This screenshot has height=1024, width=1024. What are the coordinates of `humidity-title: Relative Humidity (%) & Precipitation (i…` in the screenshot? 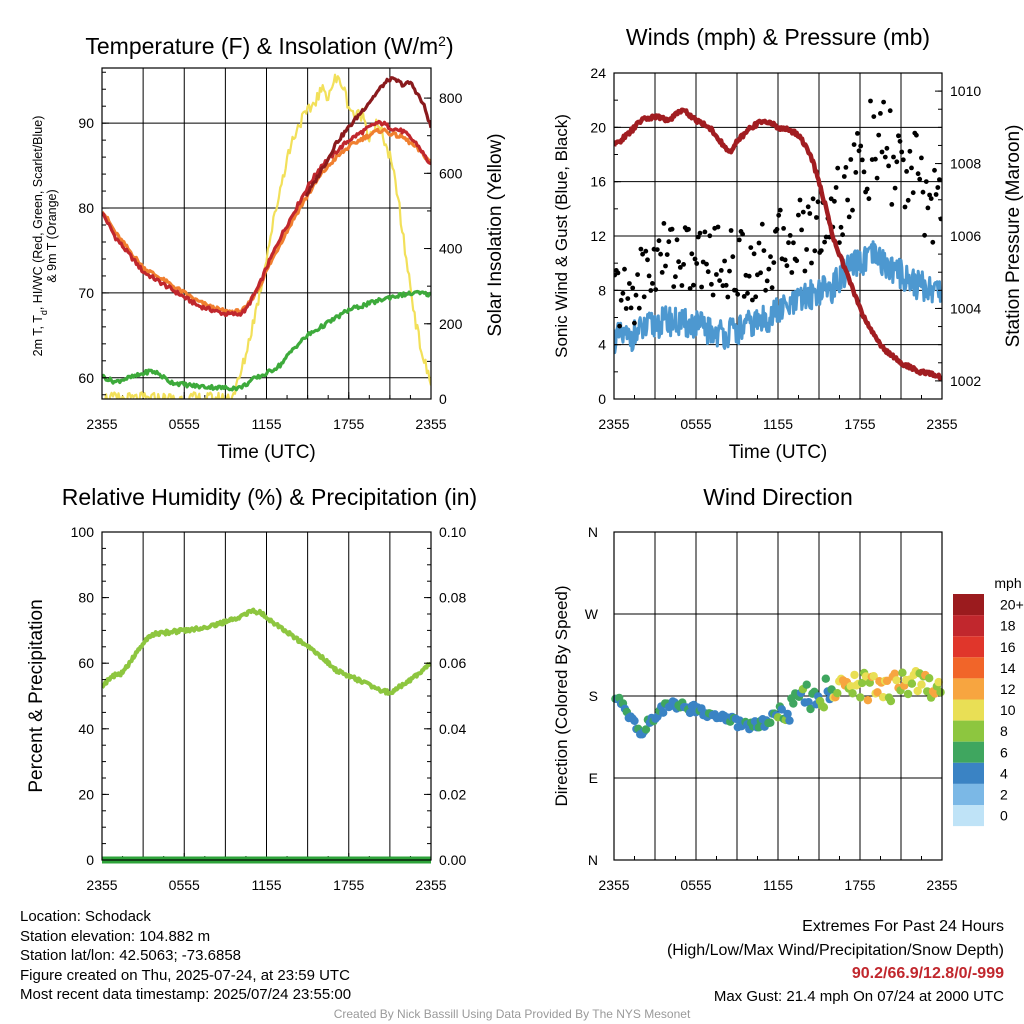 It's located at (269, 497).